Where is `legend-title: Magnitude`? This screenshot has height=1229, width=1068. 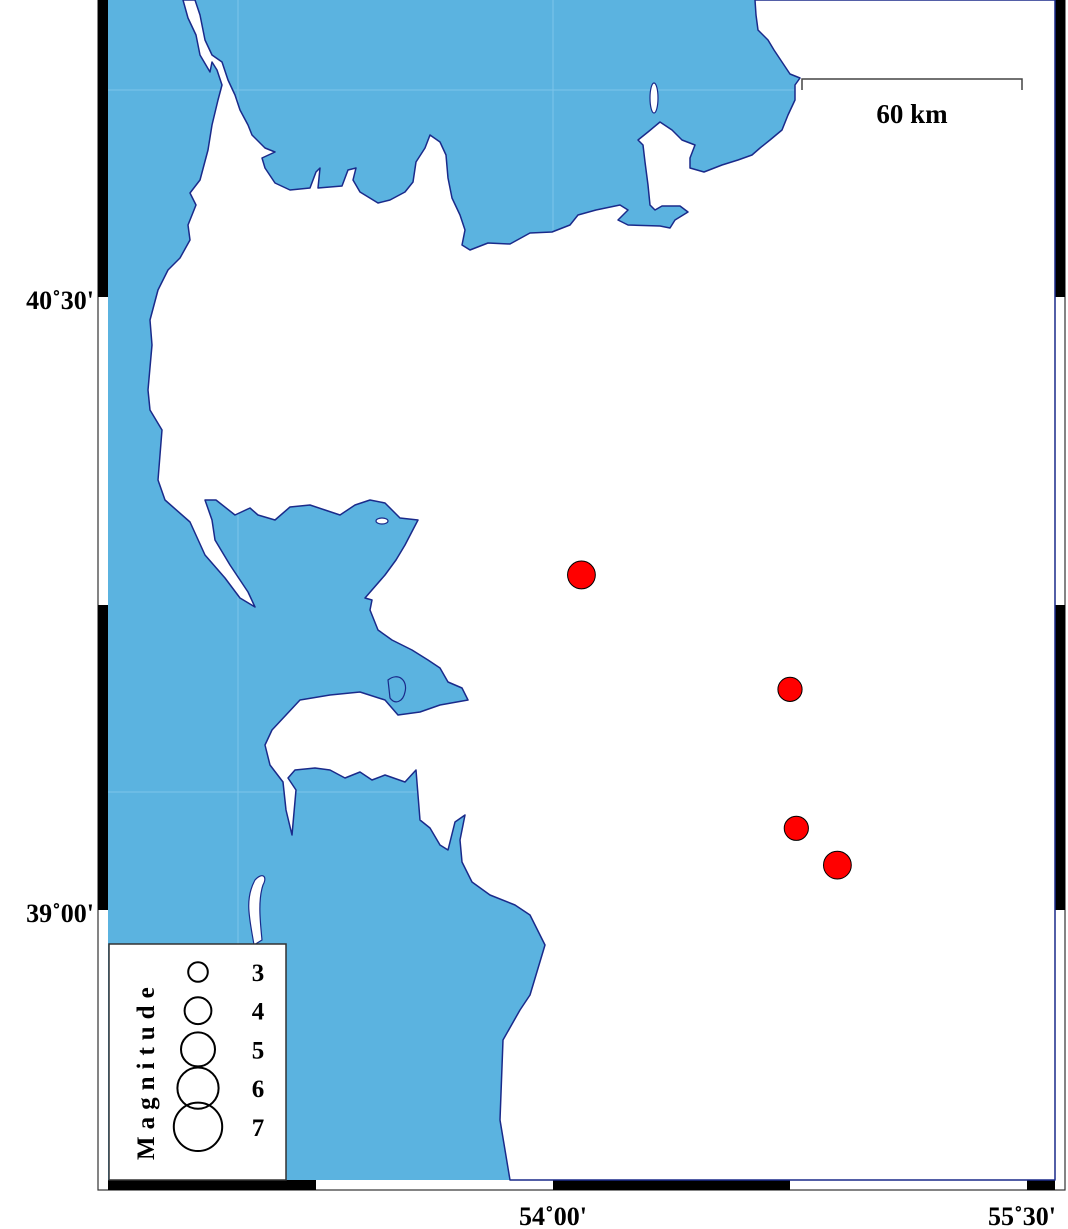
legend-title: Magnitude is located at coordinates (146, 1070).